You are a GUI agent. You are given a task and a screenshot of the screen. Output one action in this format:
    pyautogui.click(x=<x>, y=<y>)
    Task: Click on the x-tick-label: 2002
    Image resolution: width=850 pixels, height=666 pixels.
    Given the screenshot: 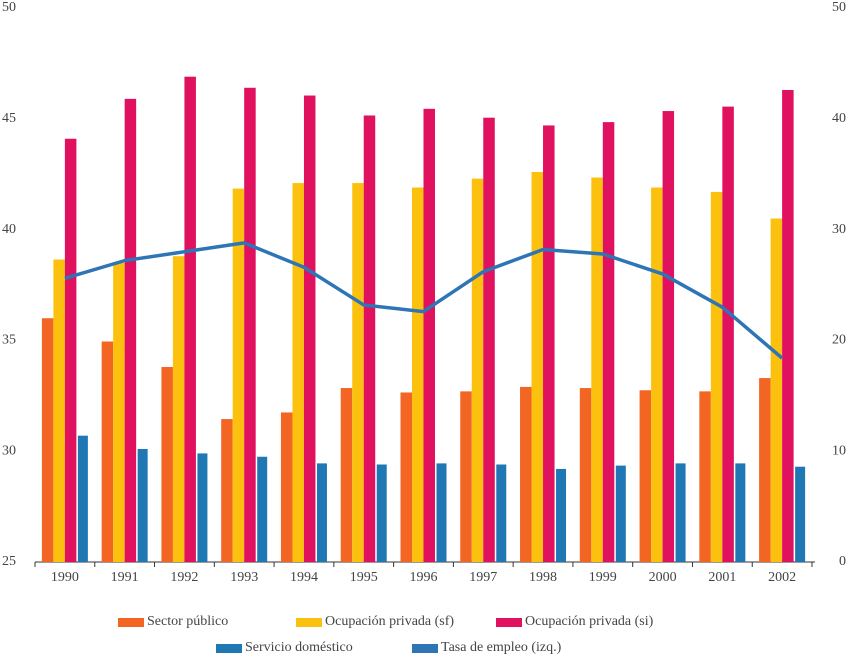 What is the action you would take?
    pyautogui.click(x=782, y=577)
    